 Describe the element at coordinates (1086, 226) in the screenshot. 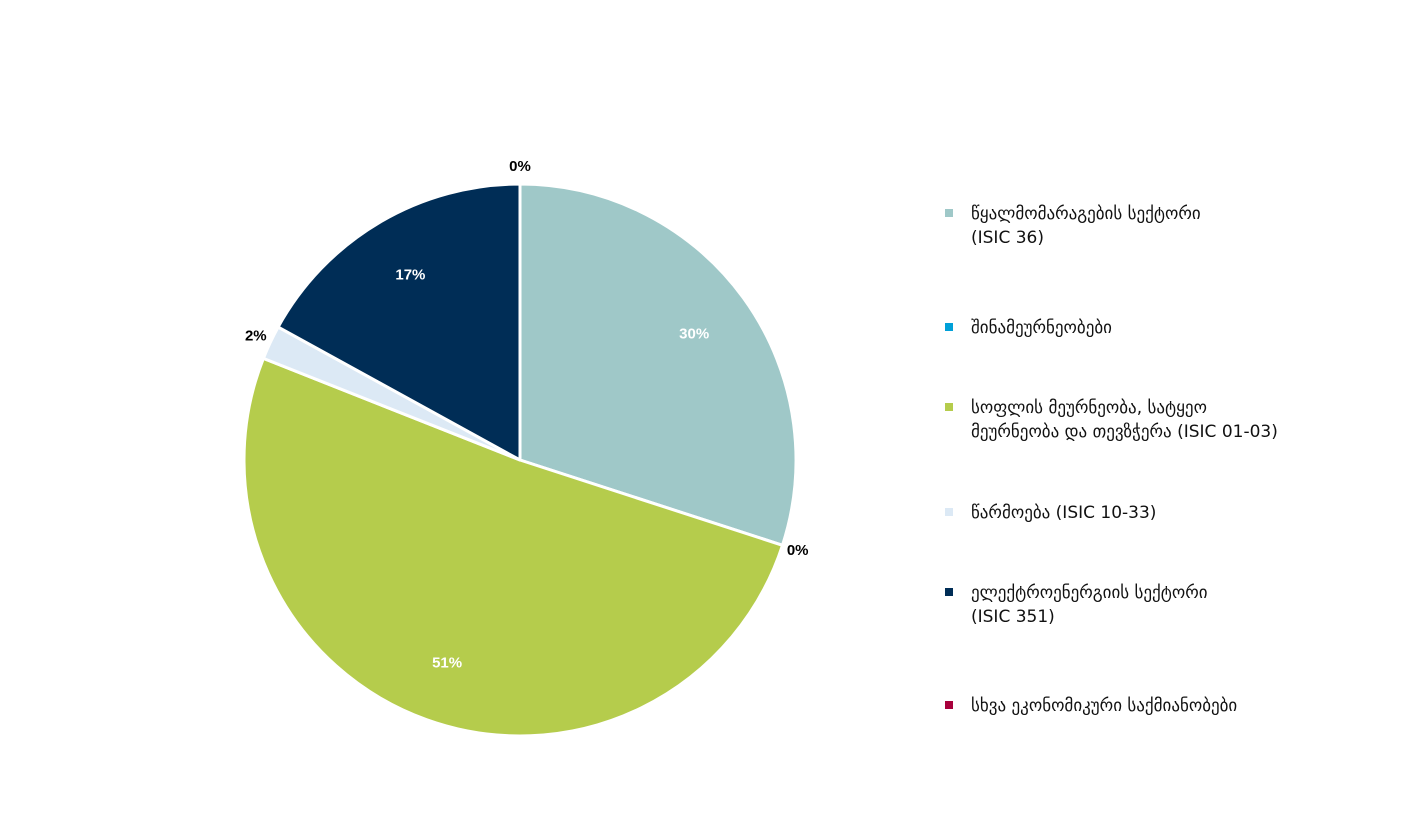

I see `legend-label-water-supply: წყალმომარაგების სექტორი (ISIC 36)` at that location.